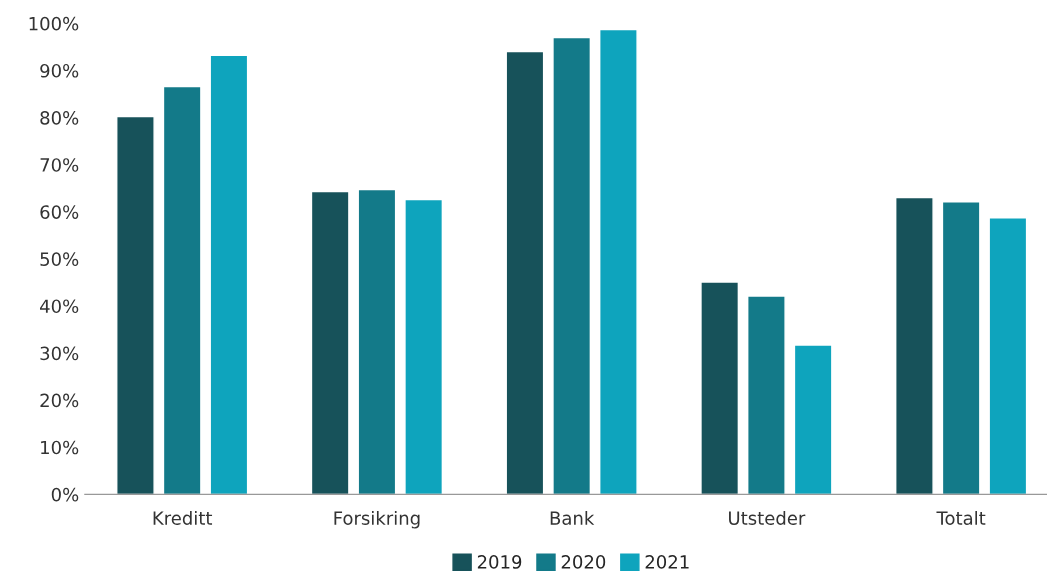  Describe the element at coordinates (54, 23) in the screenshot. I see `y-tick-label: 100%` at that location.